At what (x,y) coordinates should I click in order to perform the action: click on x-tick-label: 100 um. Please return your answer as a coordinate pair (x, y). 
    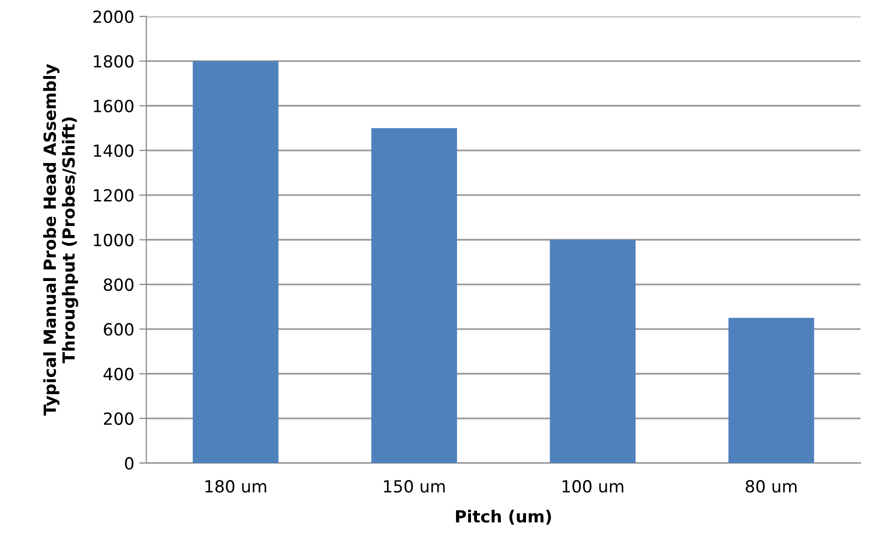
    Looking at the image, I should click on (593, 486).